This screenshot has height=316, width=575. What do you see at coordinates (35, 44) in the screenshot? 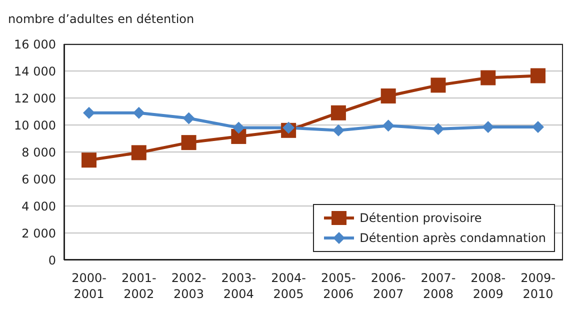
I see `y-tick-label: 16 000` at bounding box center [35, 44].